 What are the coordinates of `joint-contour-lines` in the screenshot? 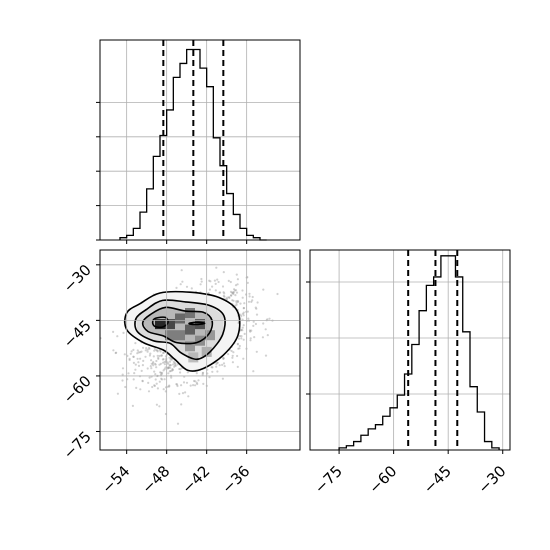 It's located at (182, 331).